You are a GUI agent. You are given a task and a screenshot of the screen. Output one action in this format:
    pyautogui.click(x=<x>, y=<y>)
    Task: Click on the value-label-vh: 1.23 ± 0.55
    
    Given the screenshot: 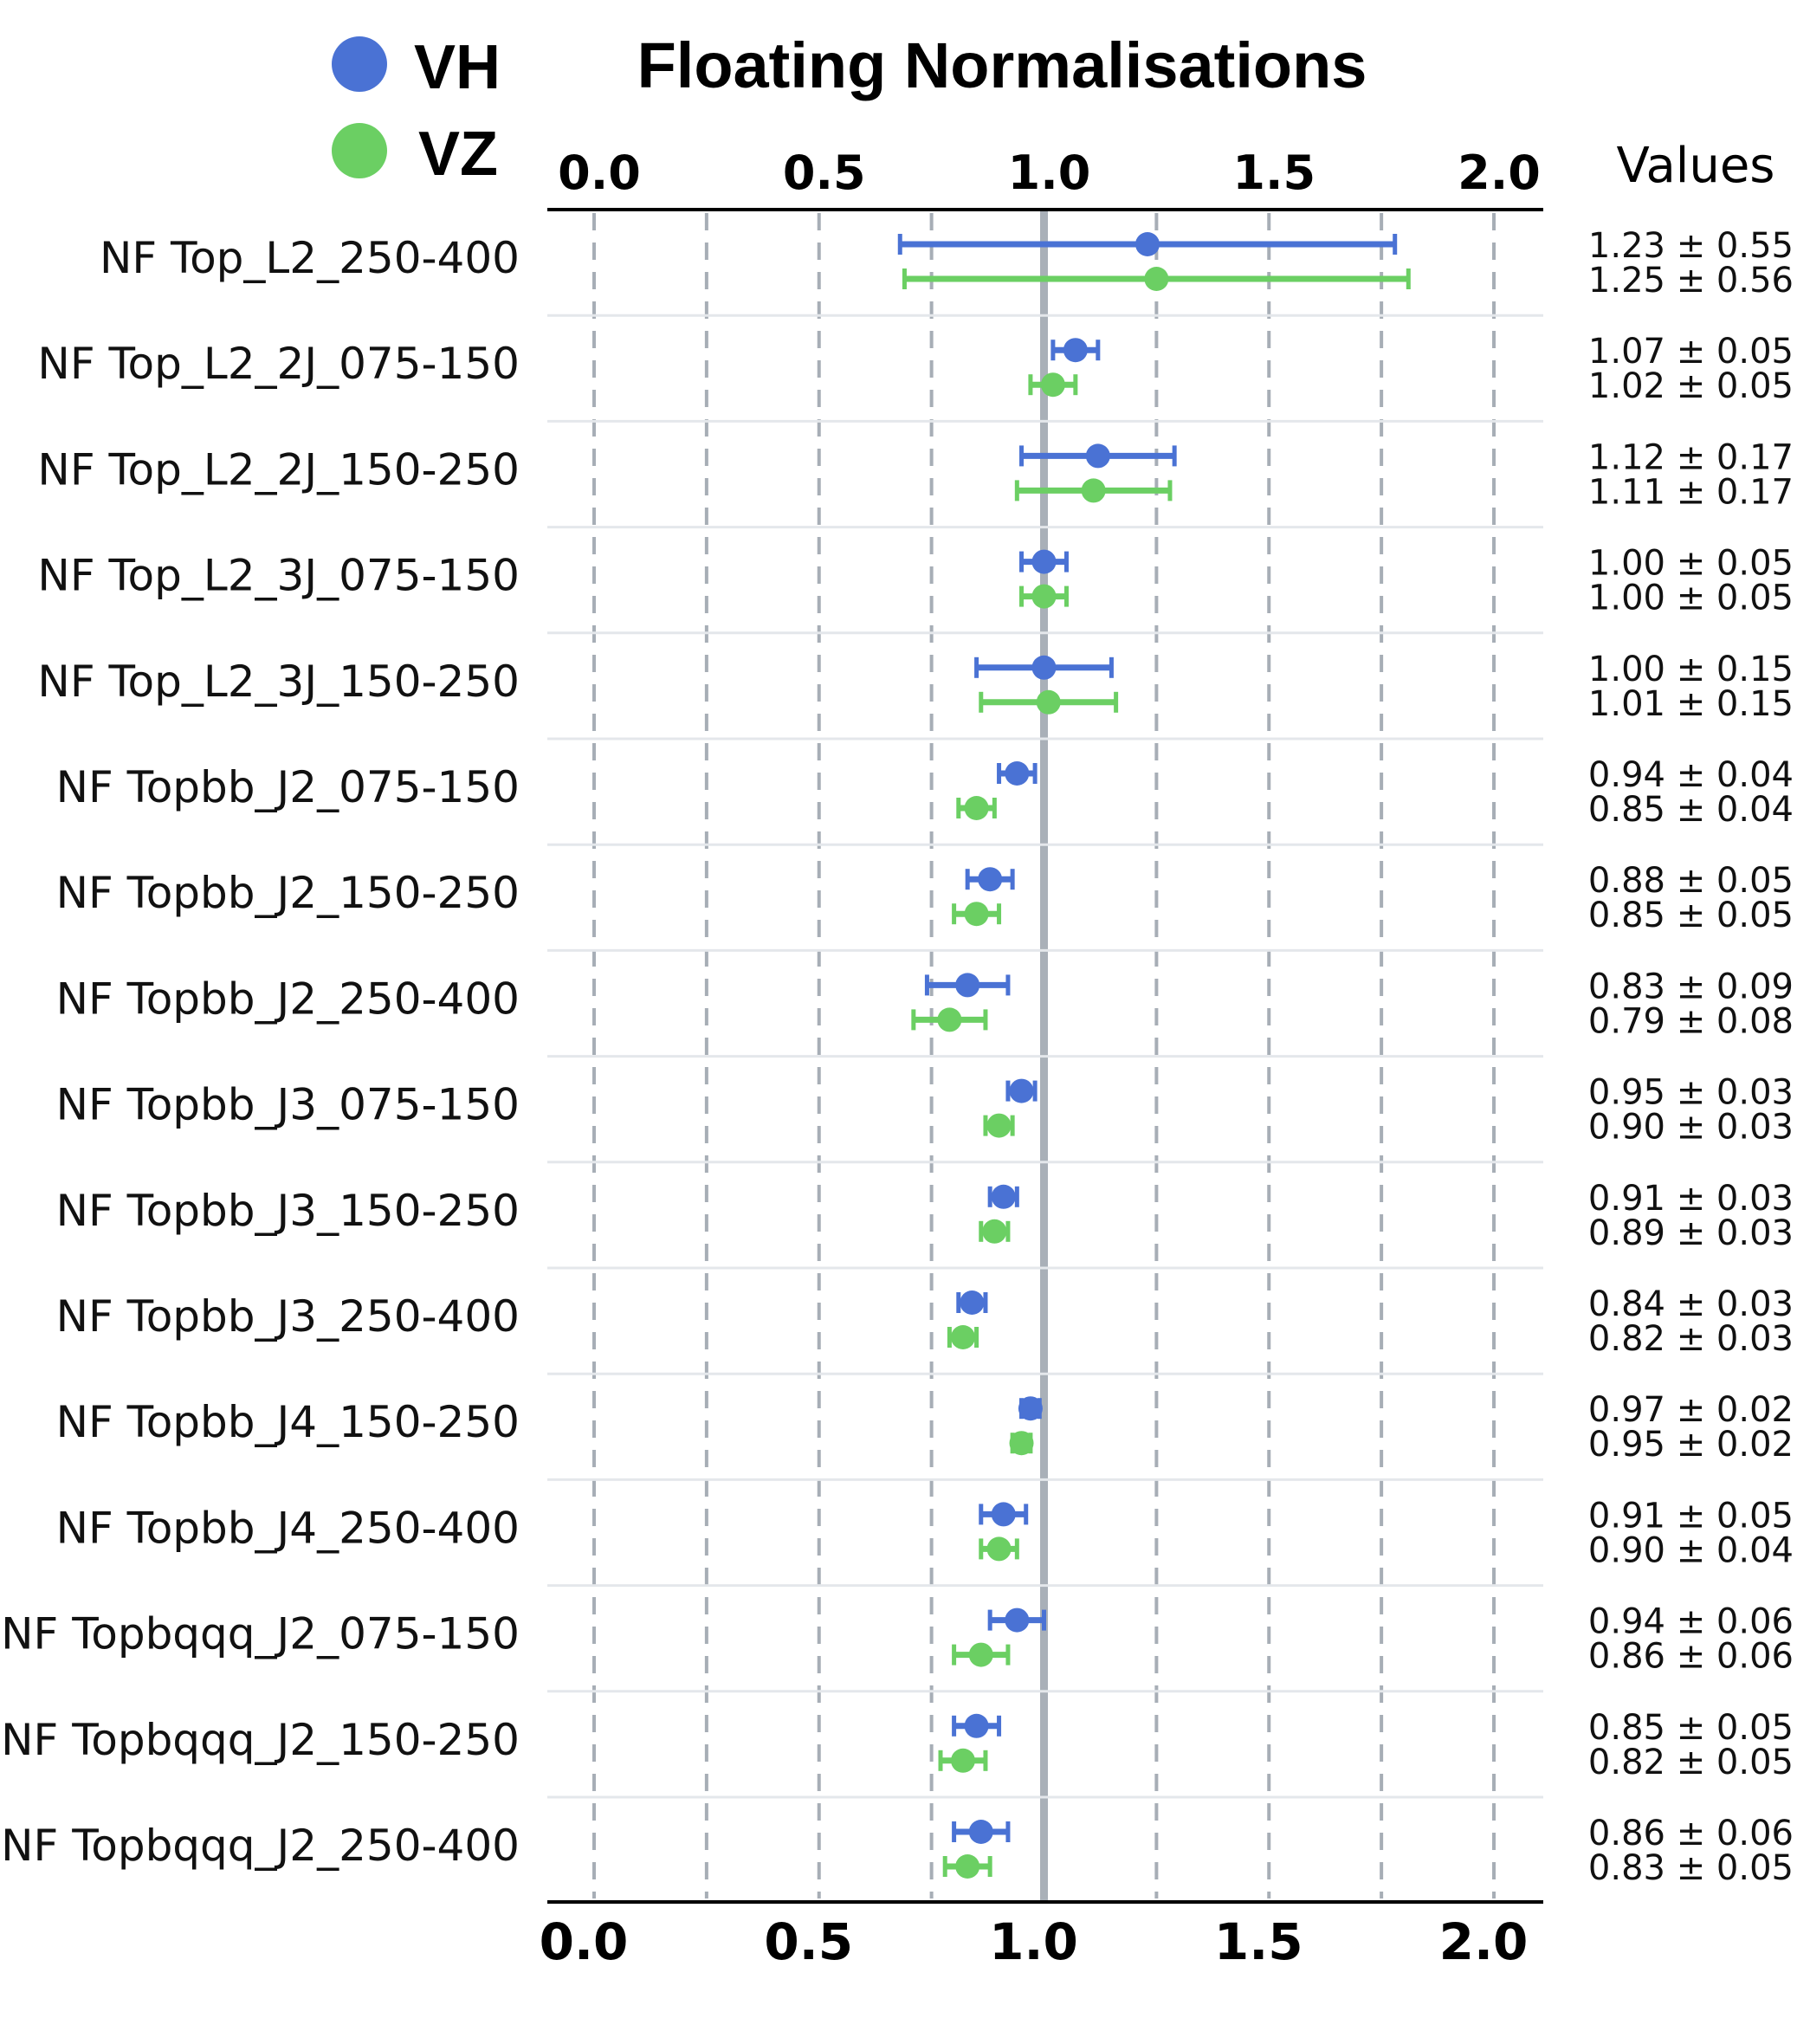 What is the action you would take?
    pyautogui.click(x=1691, y=246)
    